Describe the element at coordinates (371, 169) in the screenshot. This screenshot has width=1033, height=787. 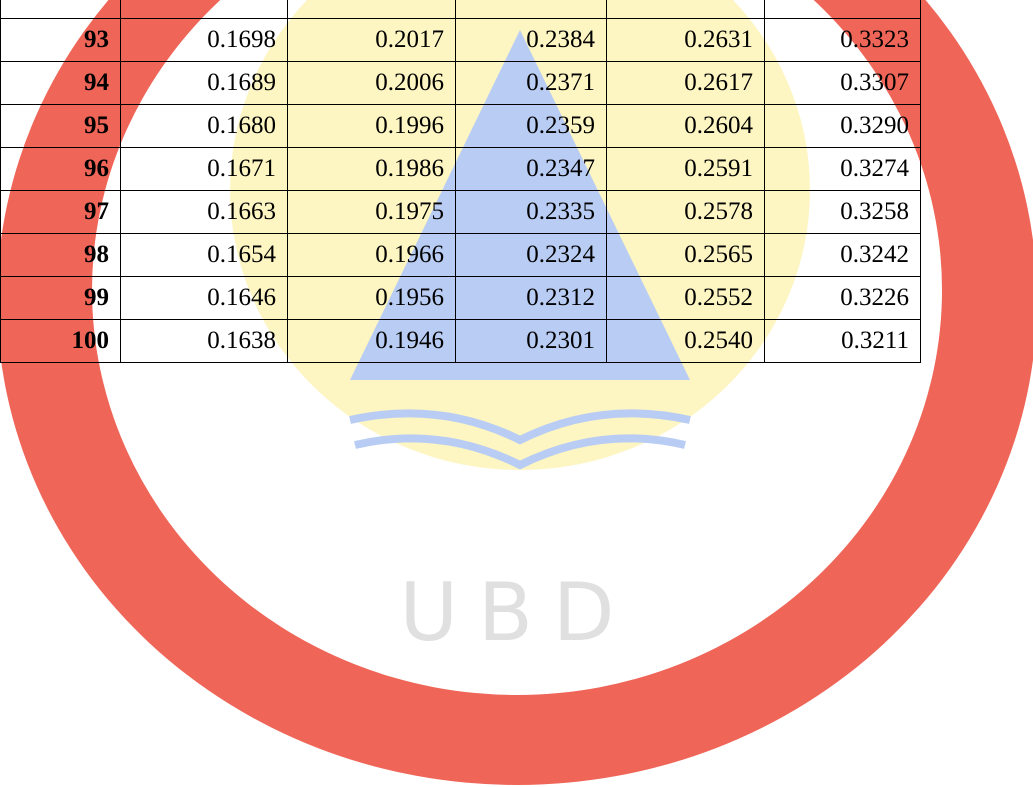
I see `value-cell: 0.1986` at that location.